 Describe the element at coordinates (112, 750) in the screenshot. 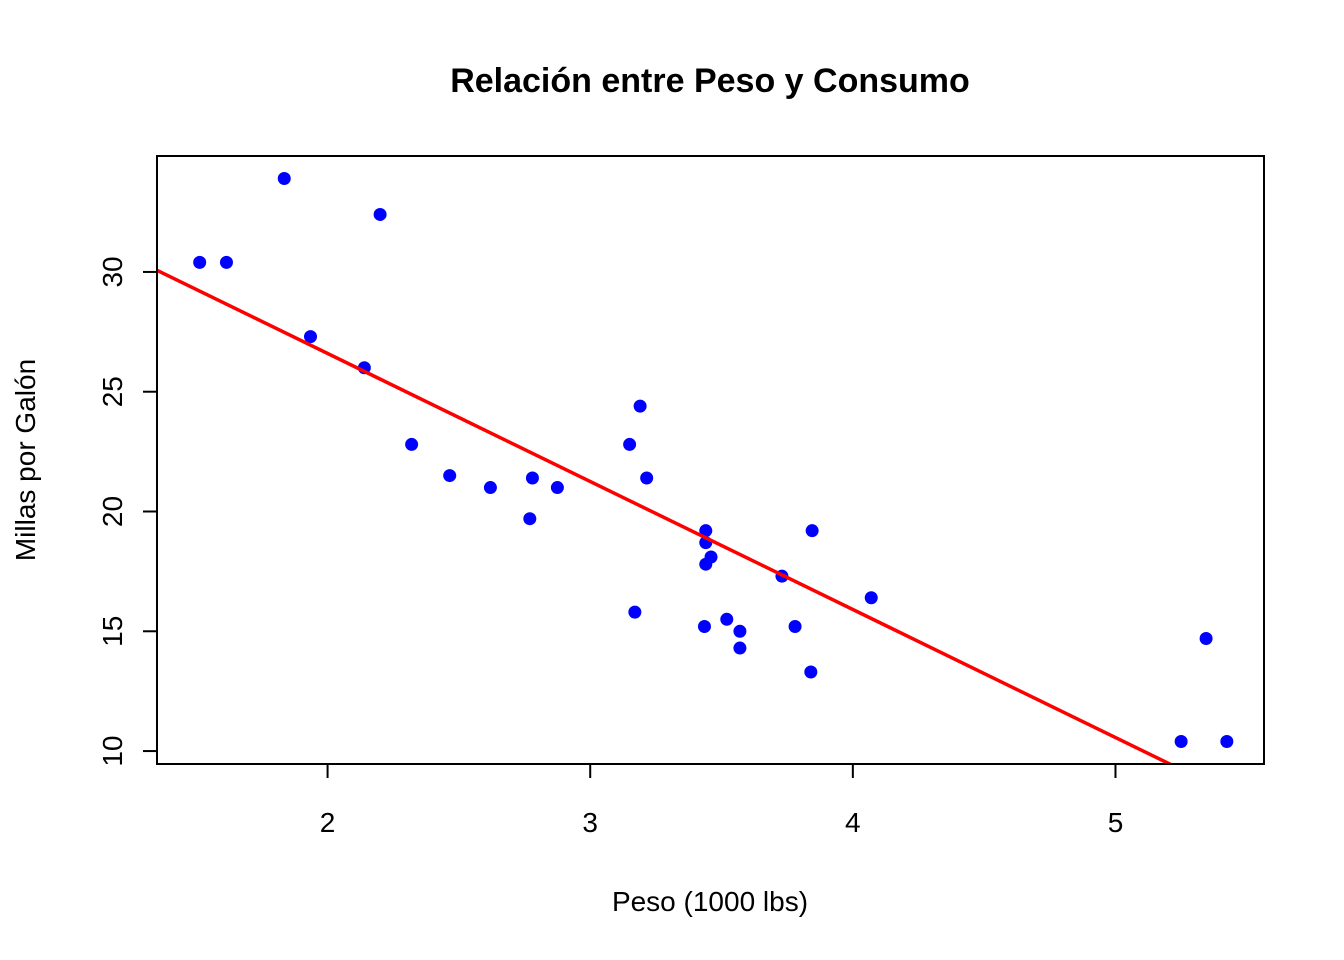

I see `y-tick-label: 10` at that location.